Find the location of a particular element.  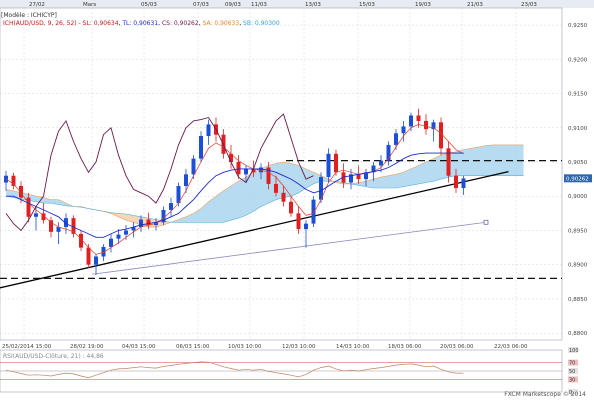

time-tick-label: 14/03 10:00 is located at coordinates (353, 347).